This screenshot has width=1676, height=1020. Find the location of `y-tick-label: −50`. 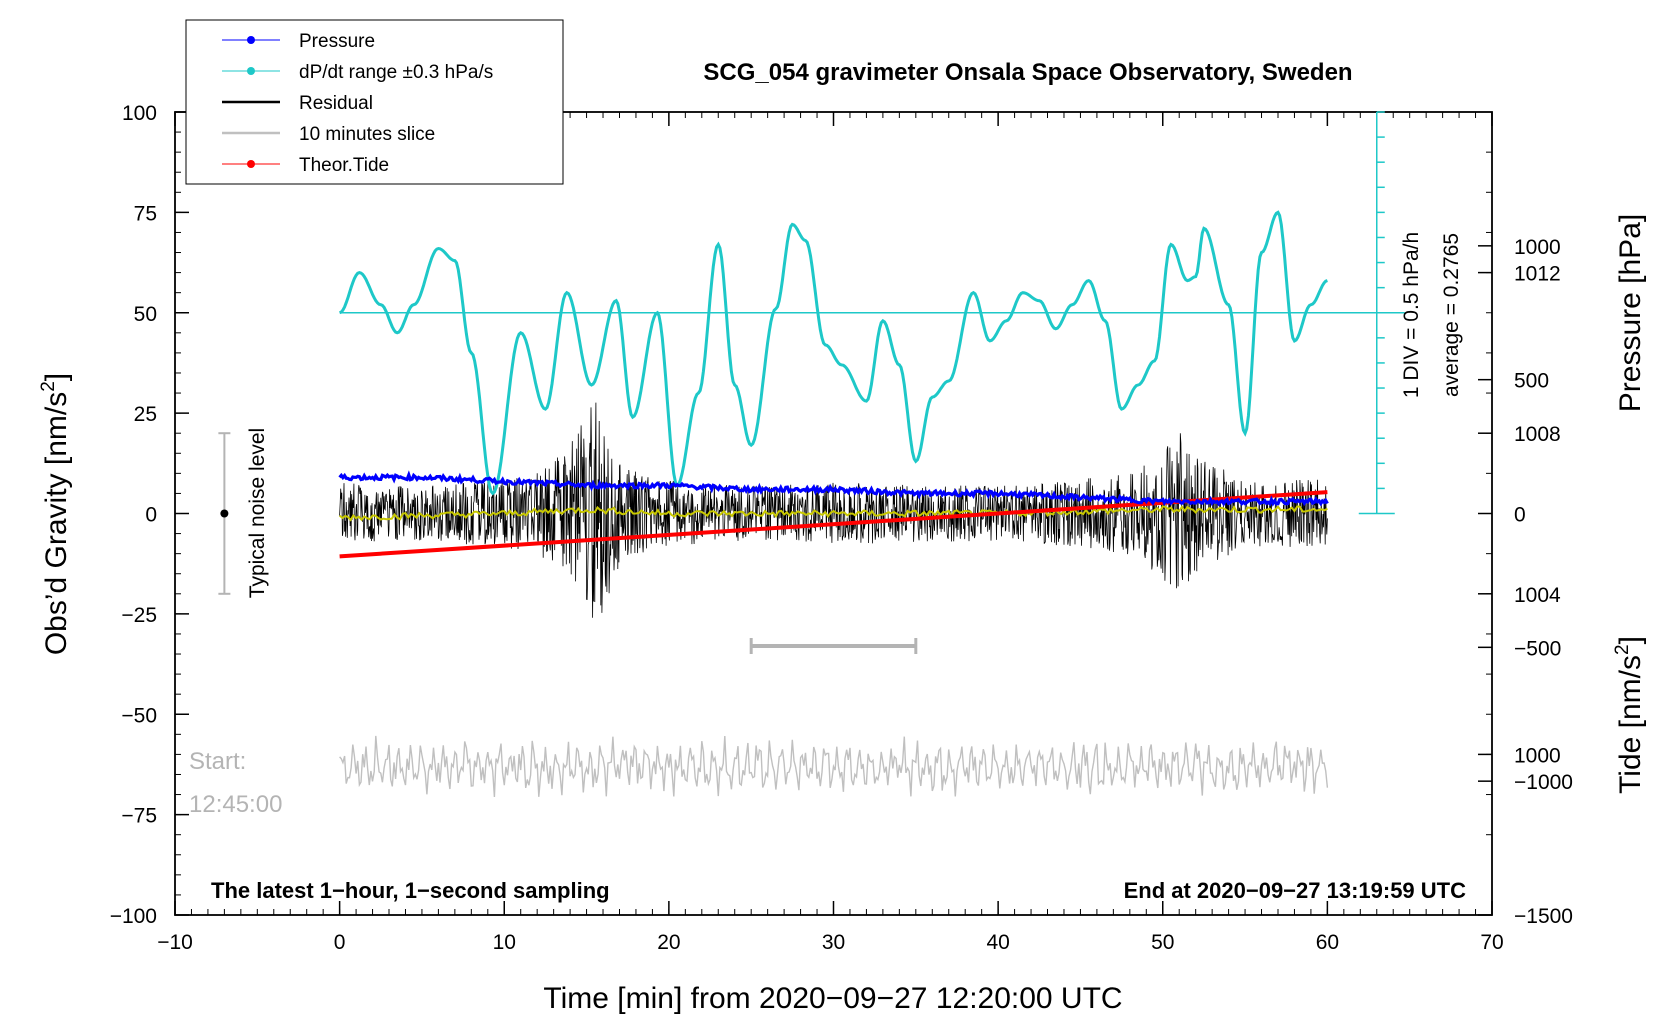

y-tick-label: −50 is located at coordinates (139, 715).